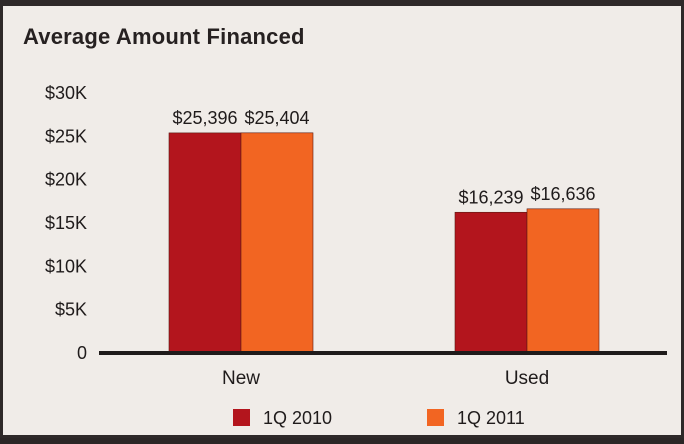 This screenshot has height=444, width=684. Describe the element at coordinates (241, 378) in the screenshot. I see `category-label: New` at that location.